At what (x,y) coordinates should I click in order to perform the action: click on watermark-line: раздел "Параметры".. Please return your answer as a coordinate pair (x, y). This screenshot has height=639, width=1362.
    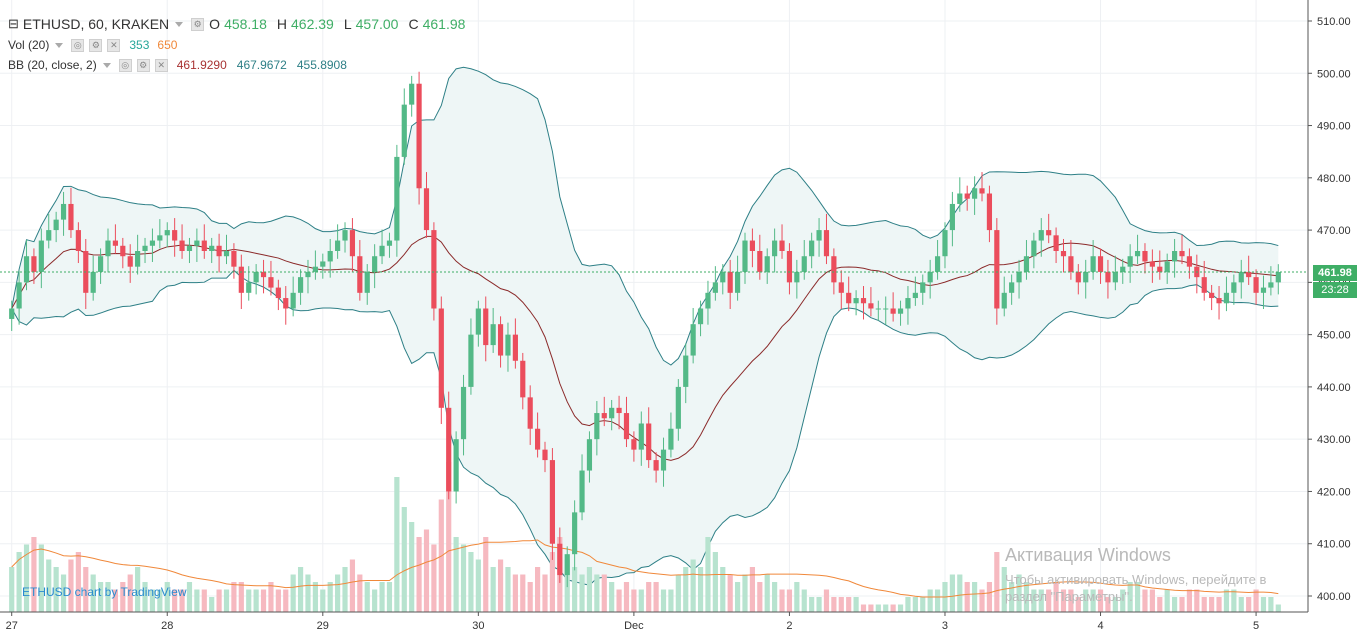
    Looking at the image, I should click on (1069, 596).